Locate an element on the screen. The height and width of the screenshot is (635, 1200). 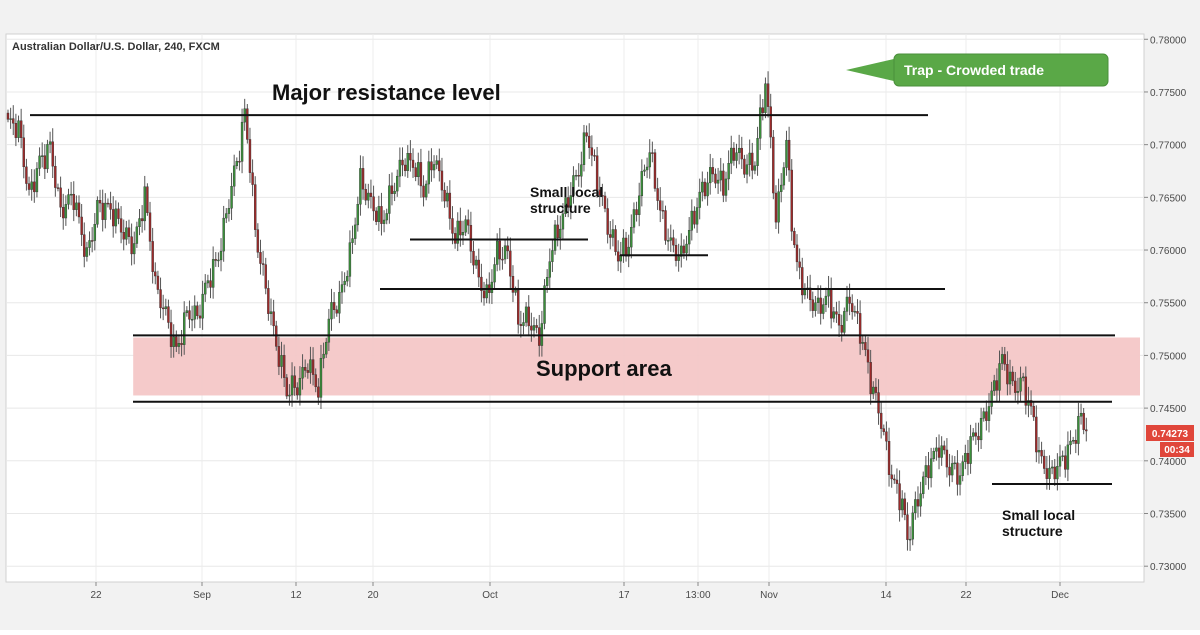
y-tick-label: 0.75000 is located at coordinates (1168, 356).